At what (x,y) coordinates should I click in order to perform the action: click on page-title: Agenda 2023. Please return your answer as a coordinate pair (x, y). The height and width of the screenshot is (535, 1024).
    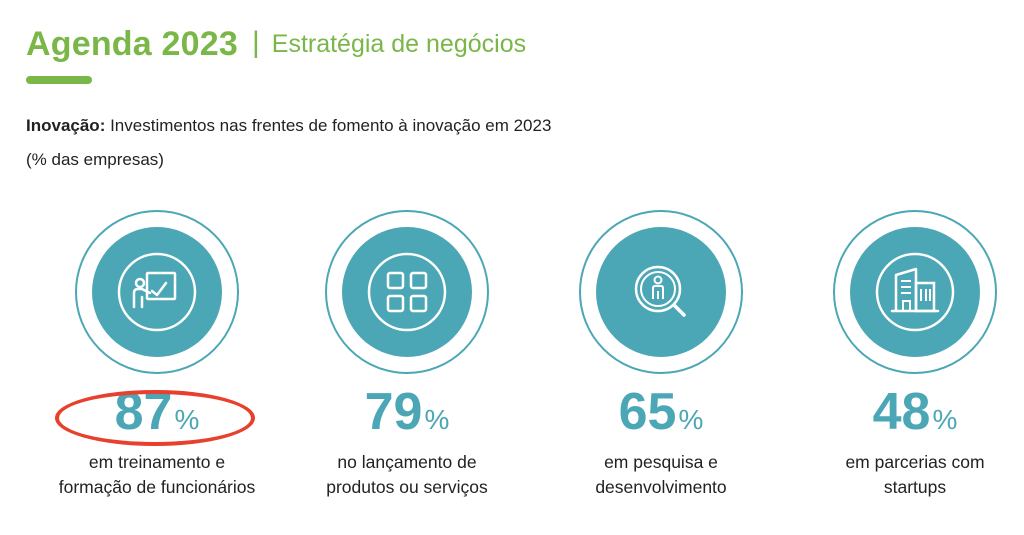
    Looking at the image, I should click on (132, 43).